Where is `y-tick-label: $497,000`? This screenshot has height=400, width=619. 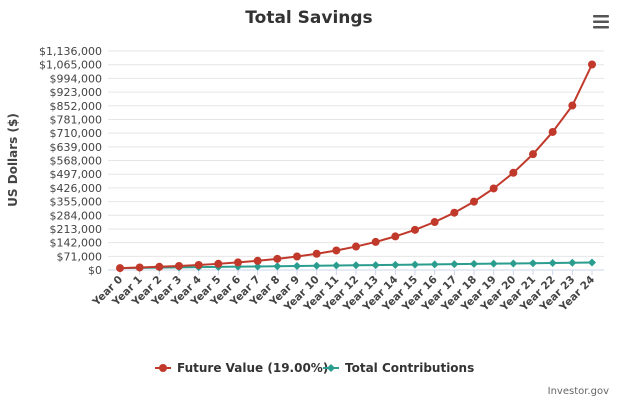 y-tick-label: $497,000 is located at coordinates (76, 174).